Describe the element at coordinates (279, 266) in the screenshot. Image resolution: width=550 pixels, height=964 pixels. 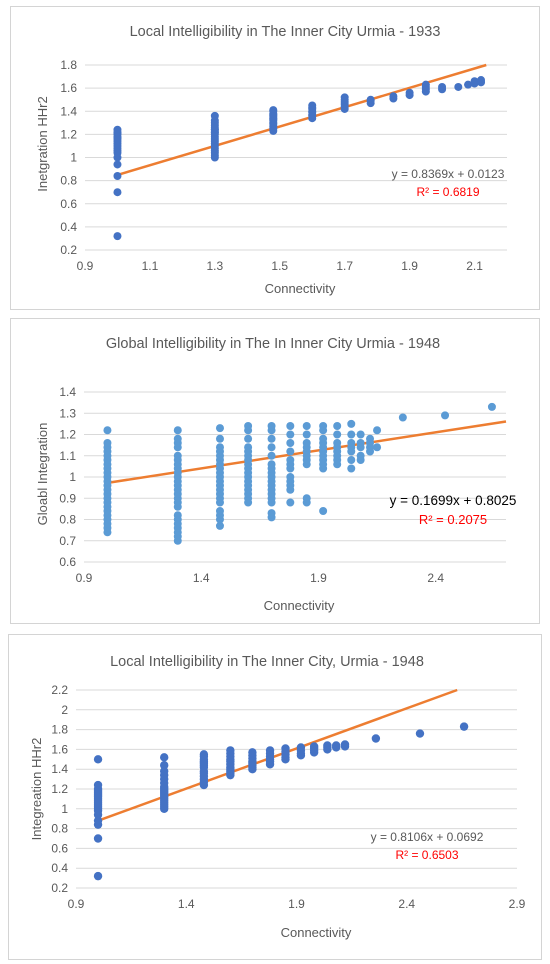
I see `x-tick-label: 1.5` at that location.